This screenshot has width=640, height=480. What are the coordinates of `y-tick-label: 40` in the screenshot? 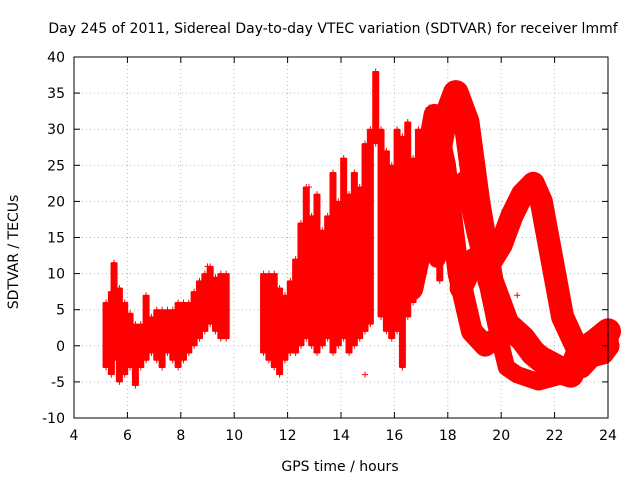 It's located at (56, 58).